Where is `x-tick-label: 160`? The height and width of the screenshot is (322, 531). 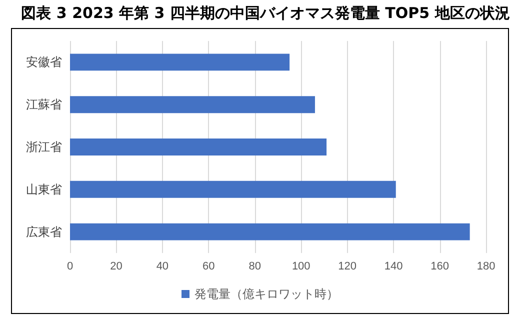 x-tick-label: 160 is located at coordinates (439, 266).